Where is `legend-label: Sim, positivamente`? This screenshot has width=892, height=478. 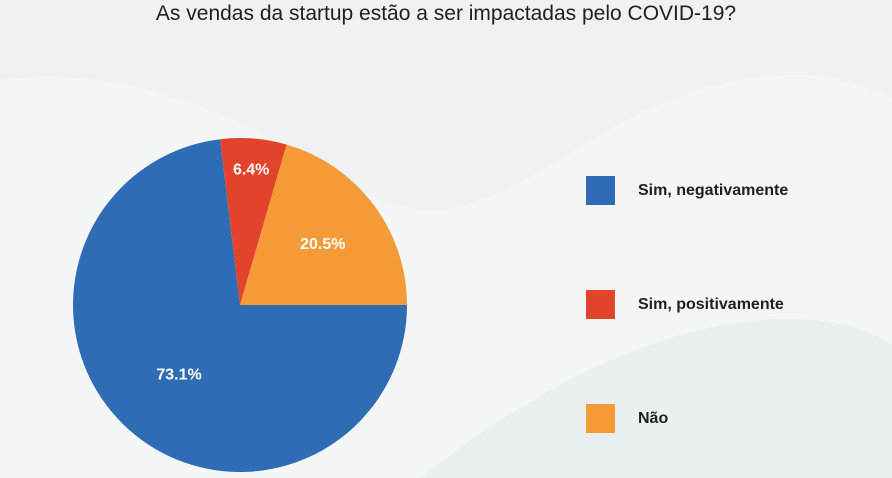
legend-label: Sim, positivamente is located at coordinates (711, 304).